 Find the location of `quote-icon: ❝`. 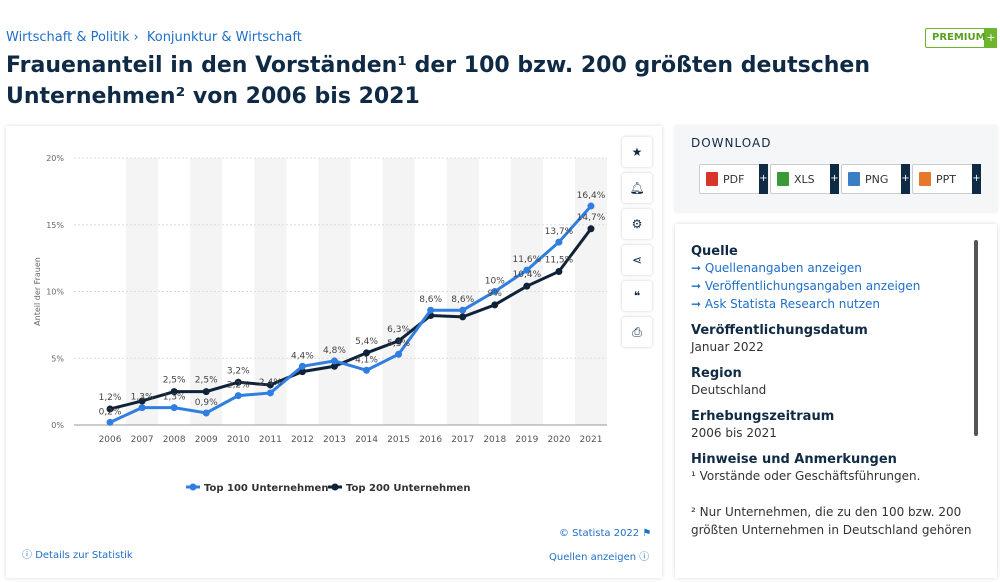

quote-icon: ❝ is located at coordinates (637, 296).